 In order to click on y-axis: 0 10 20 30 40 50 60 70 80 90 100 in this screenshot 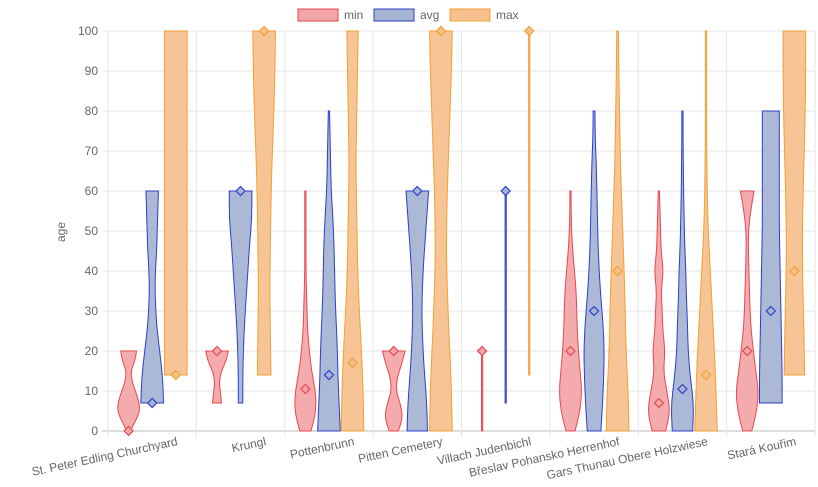, I will do `click(88, 231)`.